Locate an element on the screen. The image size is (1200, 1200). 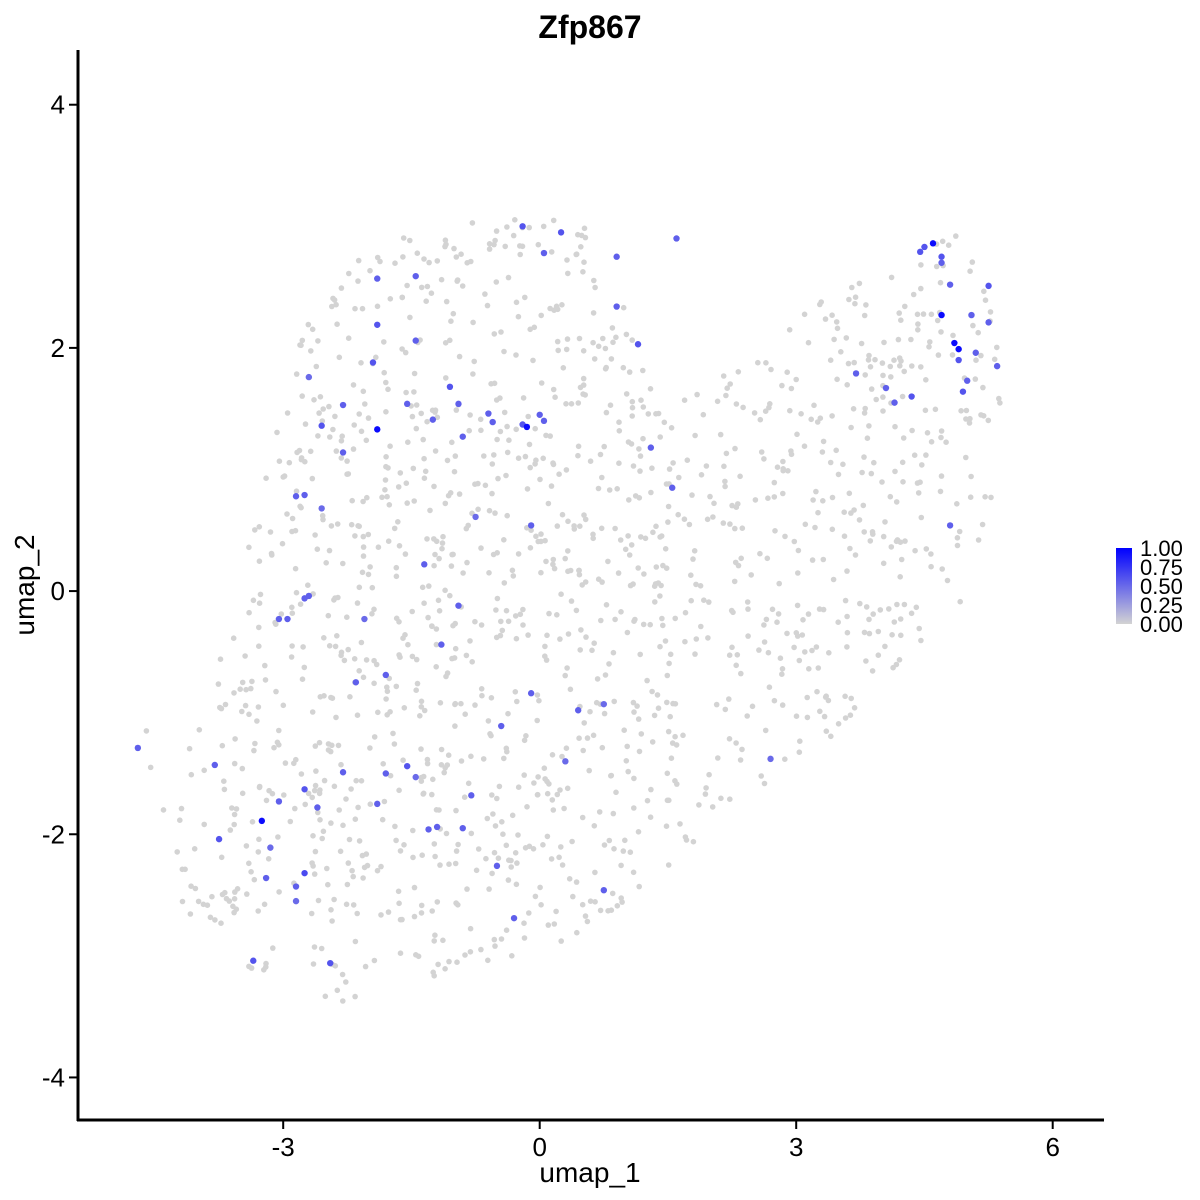
legend-tick-label: 0.00 is located at coordinates (1161, 624).